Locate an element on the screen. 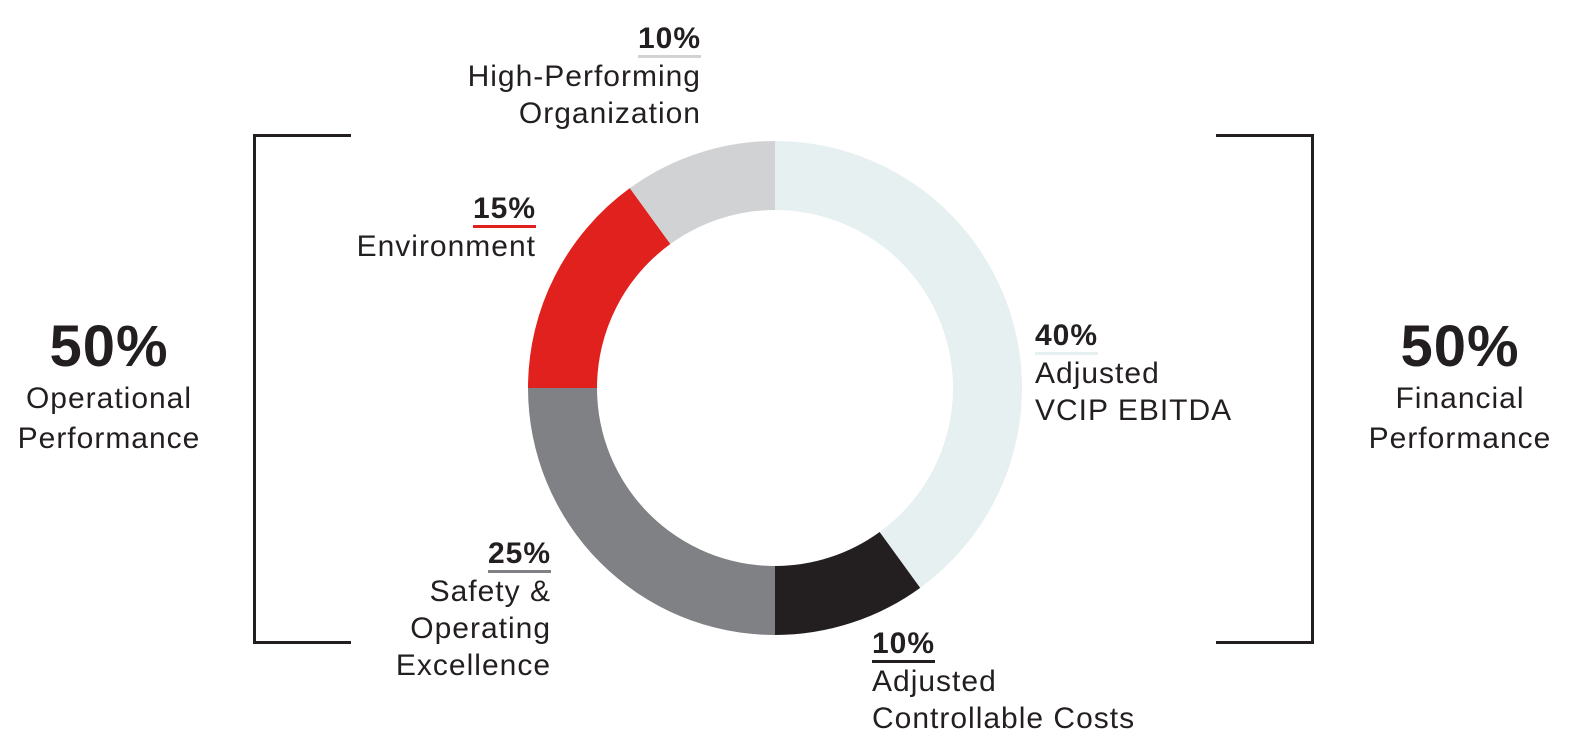  label-safety: 25% Safety & Operating Excellence is located at coordinates (473, 609).